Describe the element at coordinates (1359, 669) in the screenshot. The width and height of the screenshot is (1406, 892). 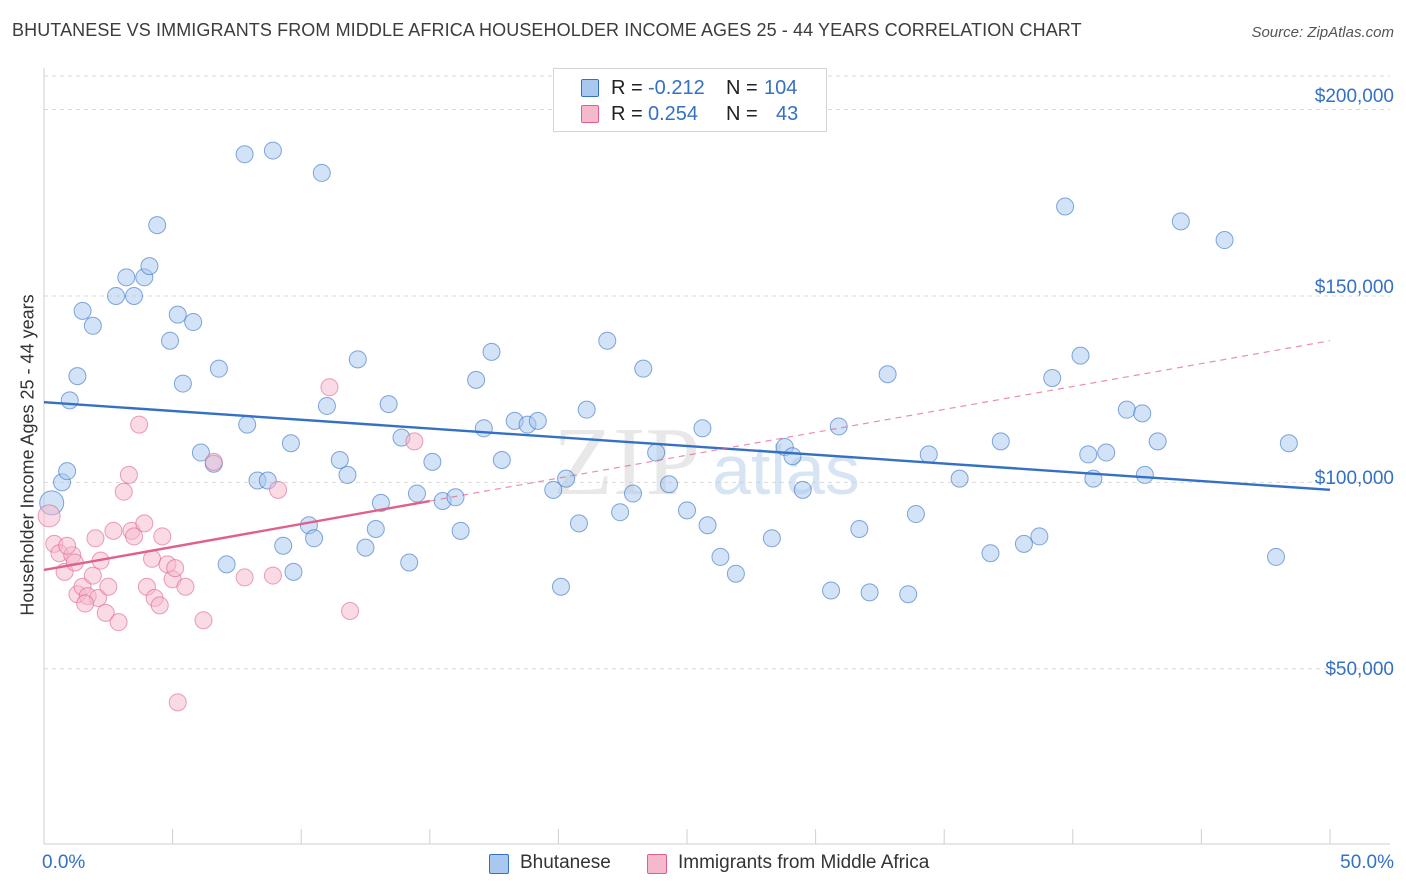
I see `y-tick-label: $50,000` at that location.